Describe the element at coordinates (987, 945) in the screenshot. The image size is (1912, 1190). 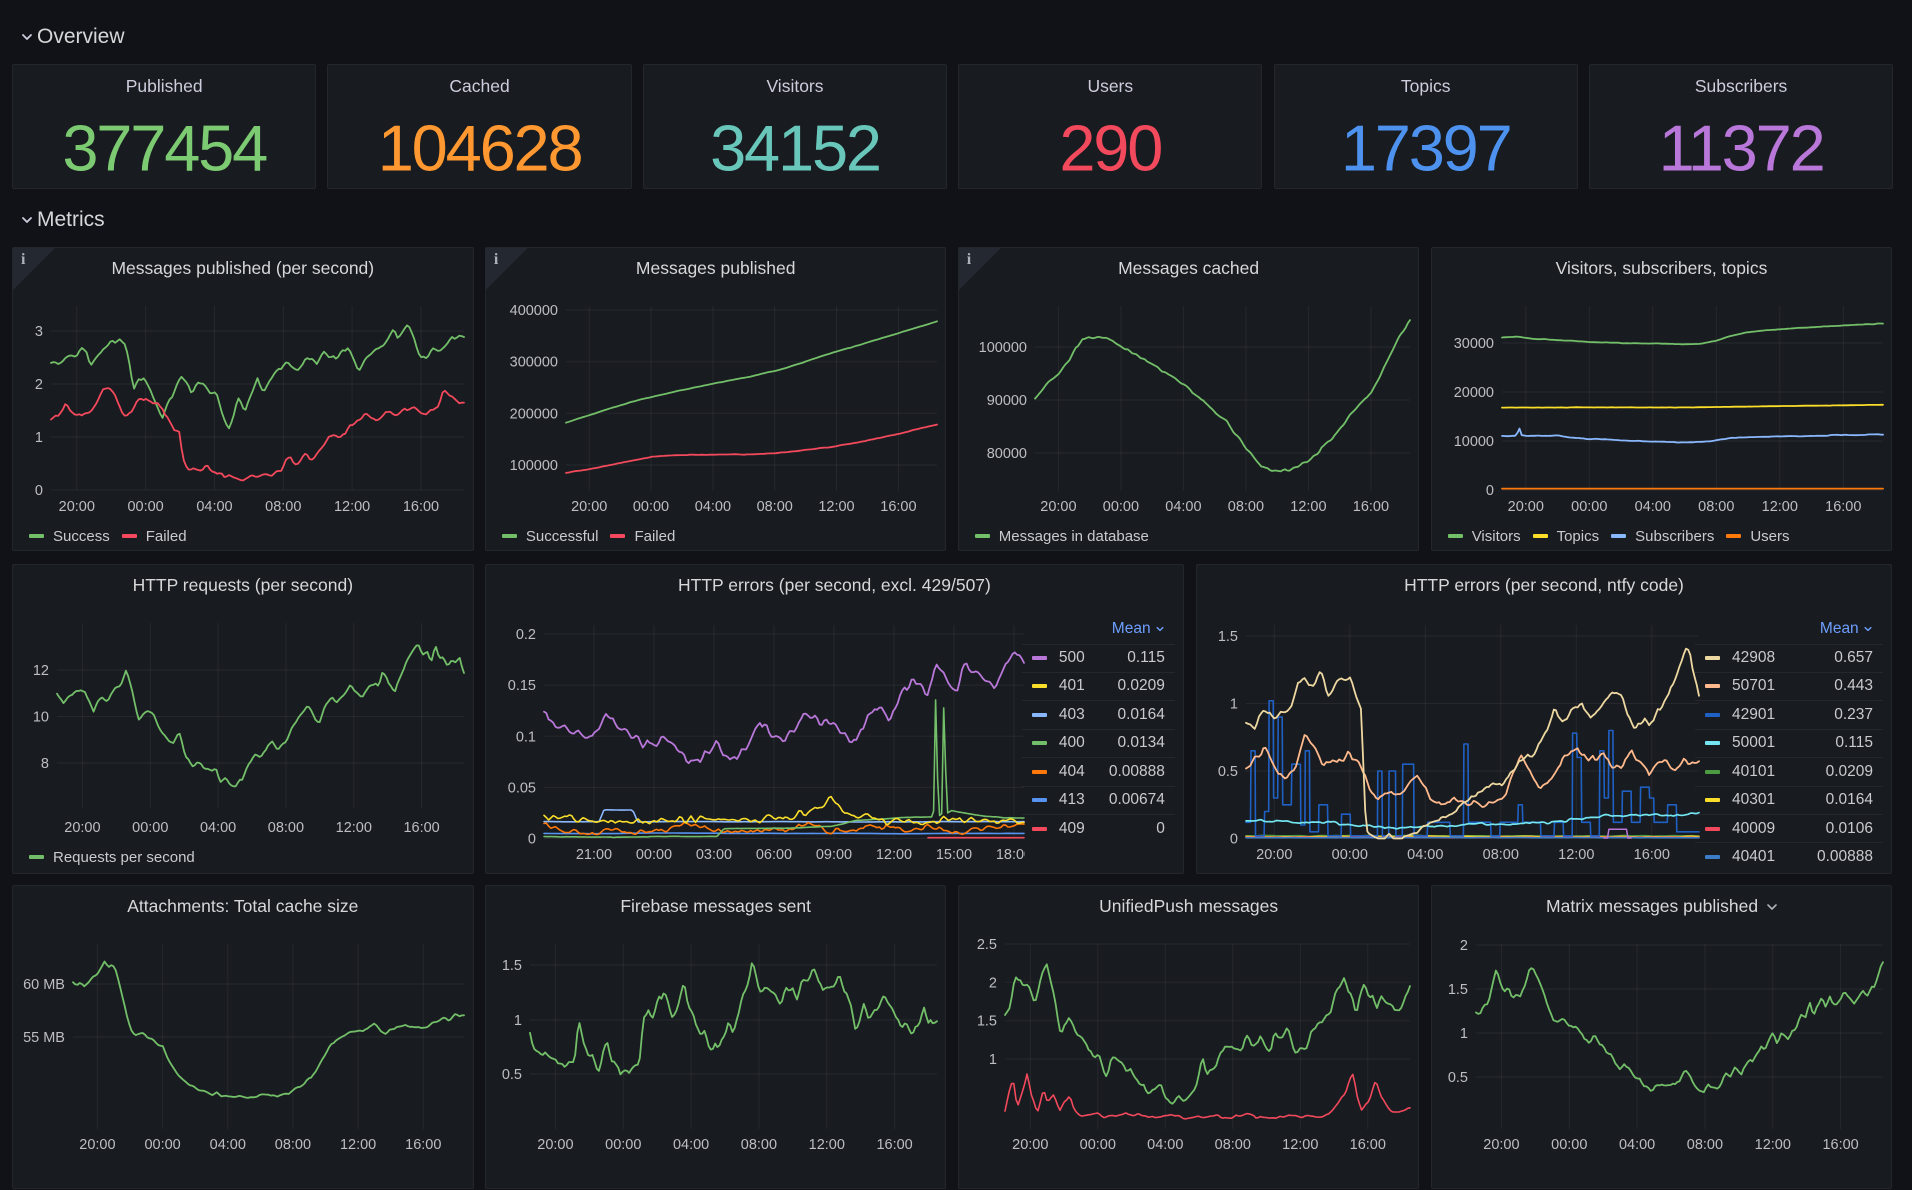
I see `svg-text: 2.5` at that location.